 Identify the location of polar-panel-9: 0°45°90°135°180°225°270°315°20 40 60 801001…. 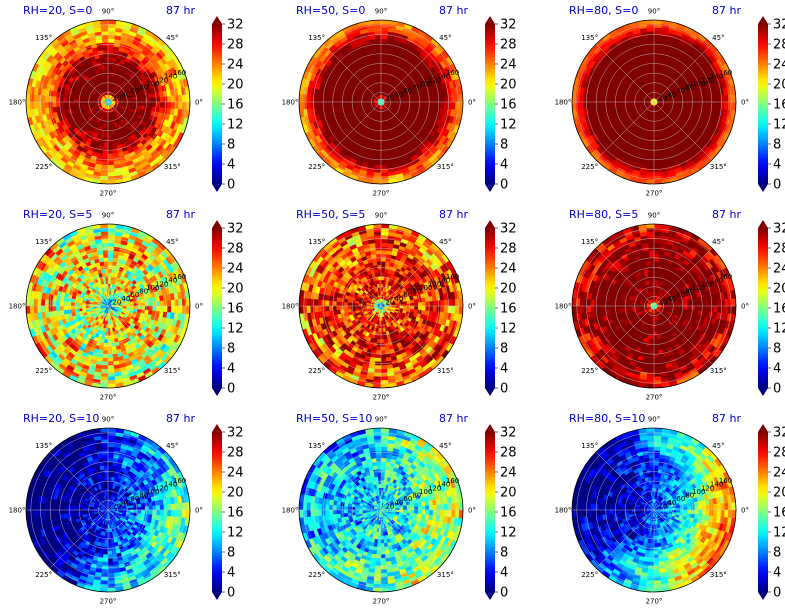
(670, 509).